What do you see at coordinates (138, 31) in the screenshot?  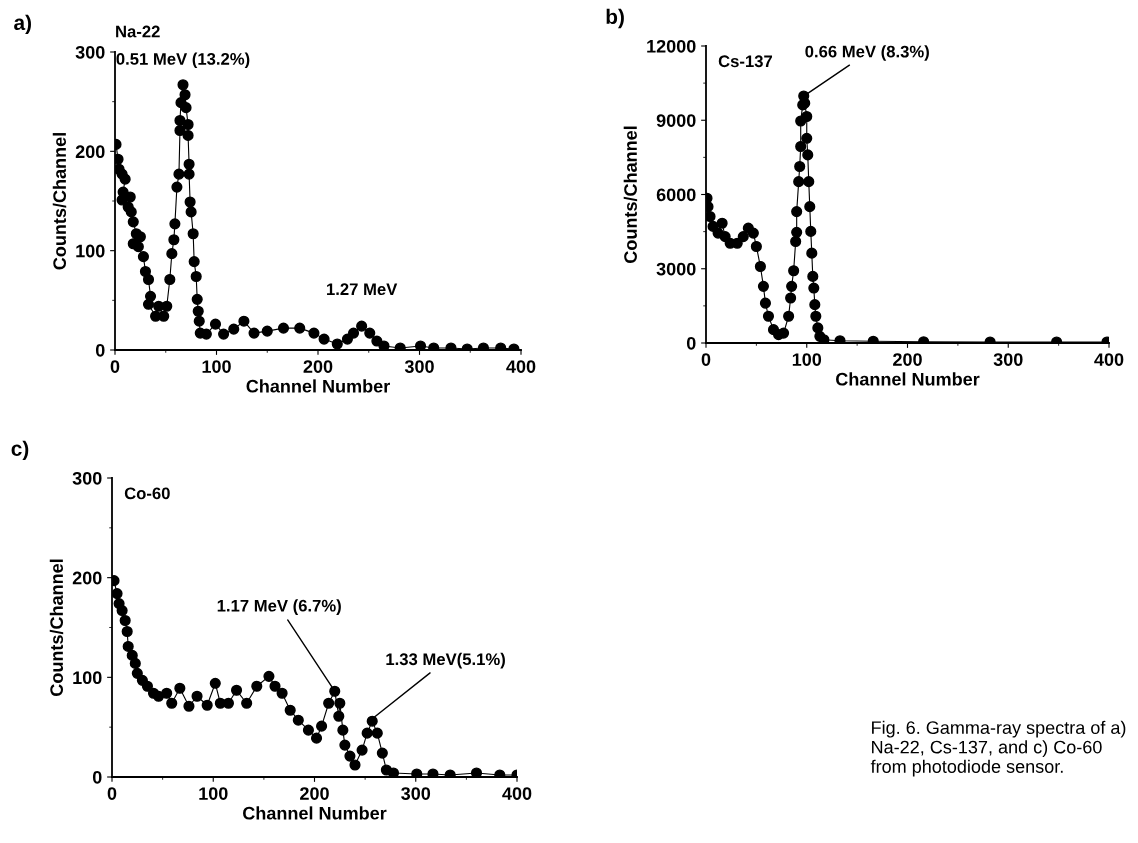 I see `text: Na-22` at bounding box center [138, 31].